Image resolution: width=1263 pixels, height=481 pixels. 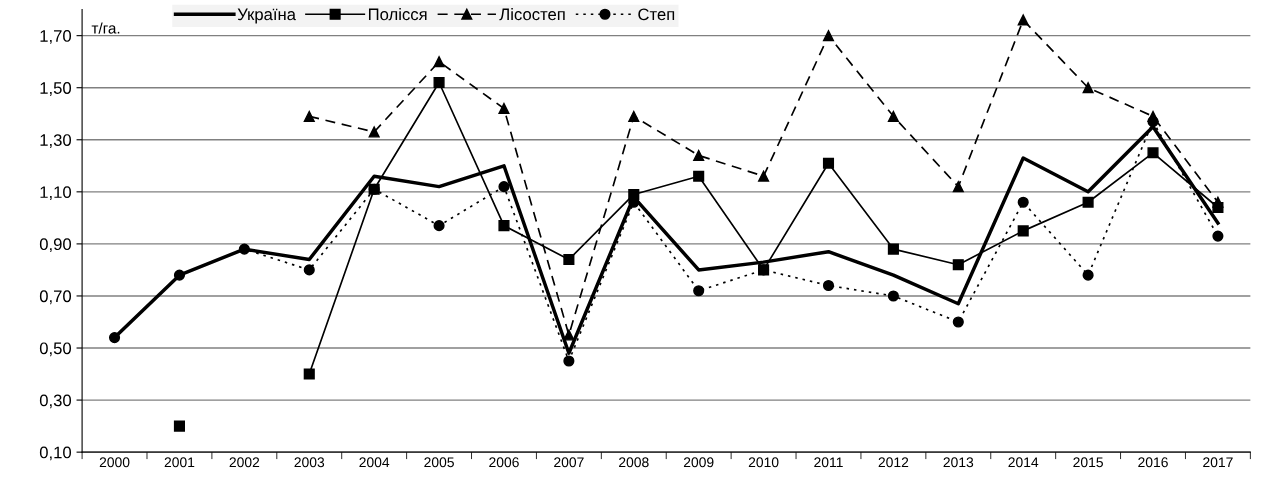 What do you see at coordinates (179, 462) in the screenshot?
I see `x-tick-label: 2001` at bounding box center [179, 462].